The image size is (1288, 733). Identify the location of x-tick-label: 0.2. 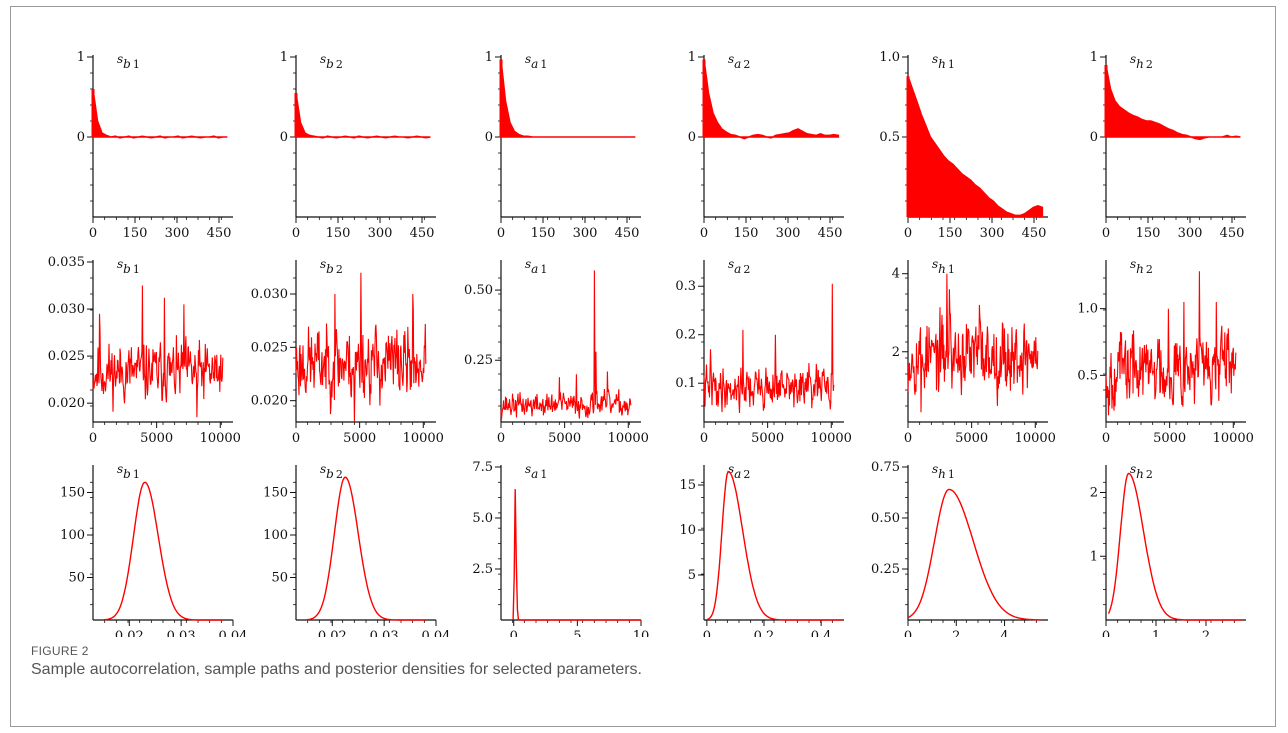
(764, 633).